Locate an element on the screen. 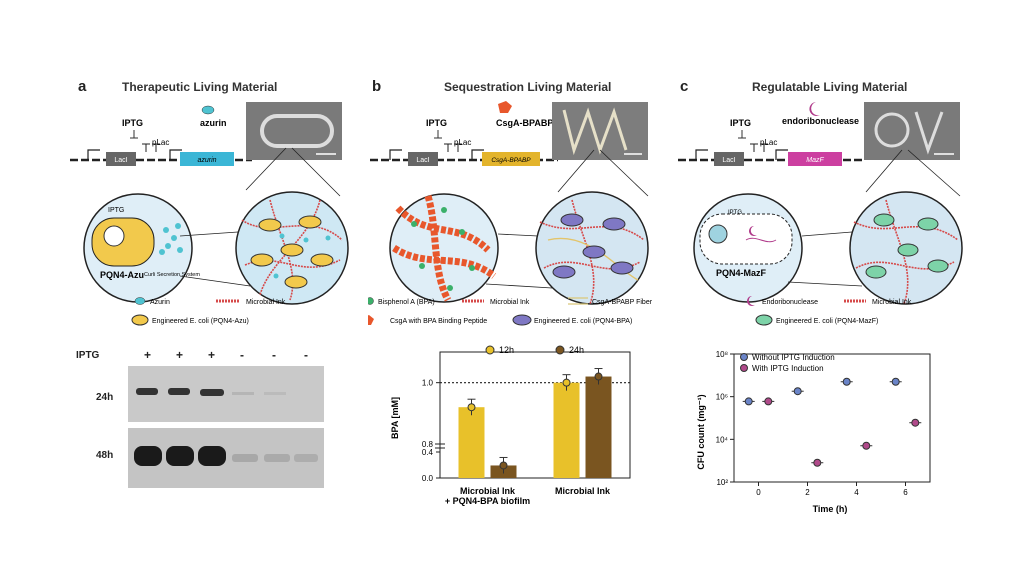  c-iptg-label: IPTG is located at coordinates (740, 123).